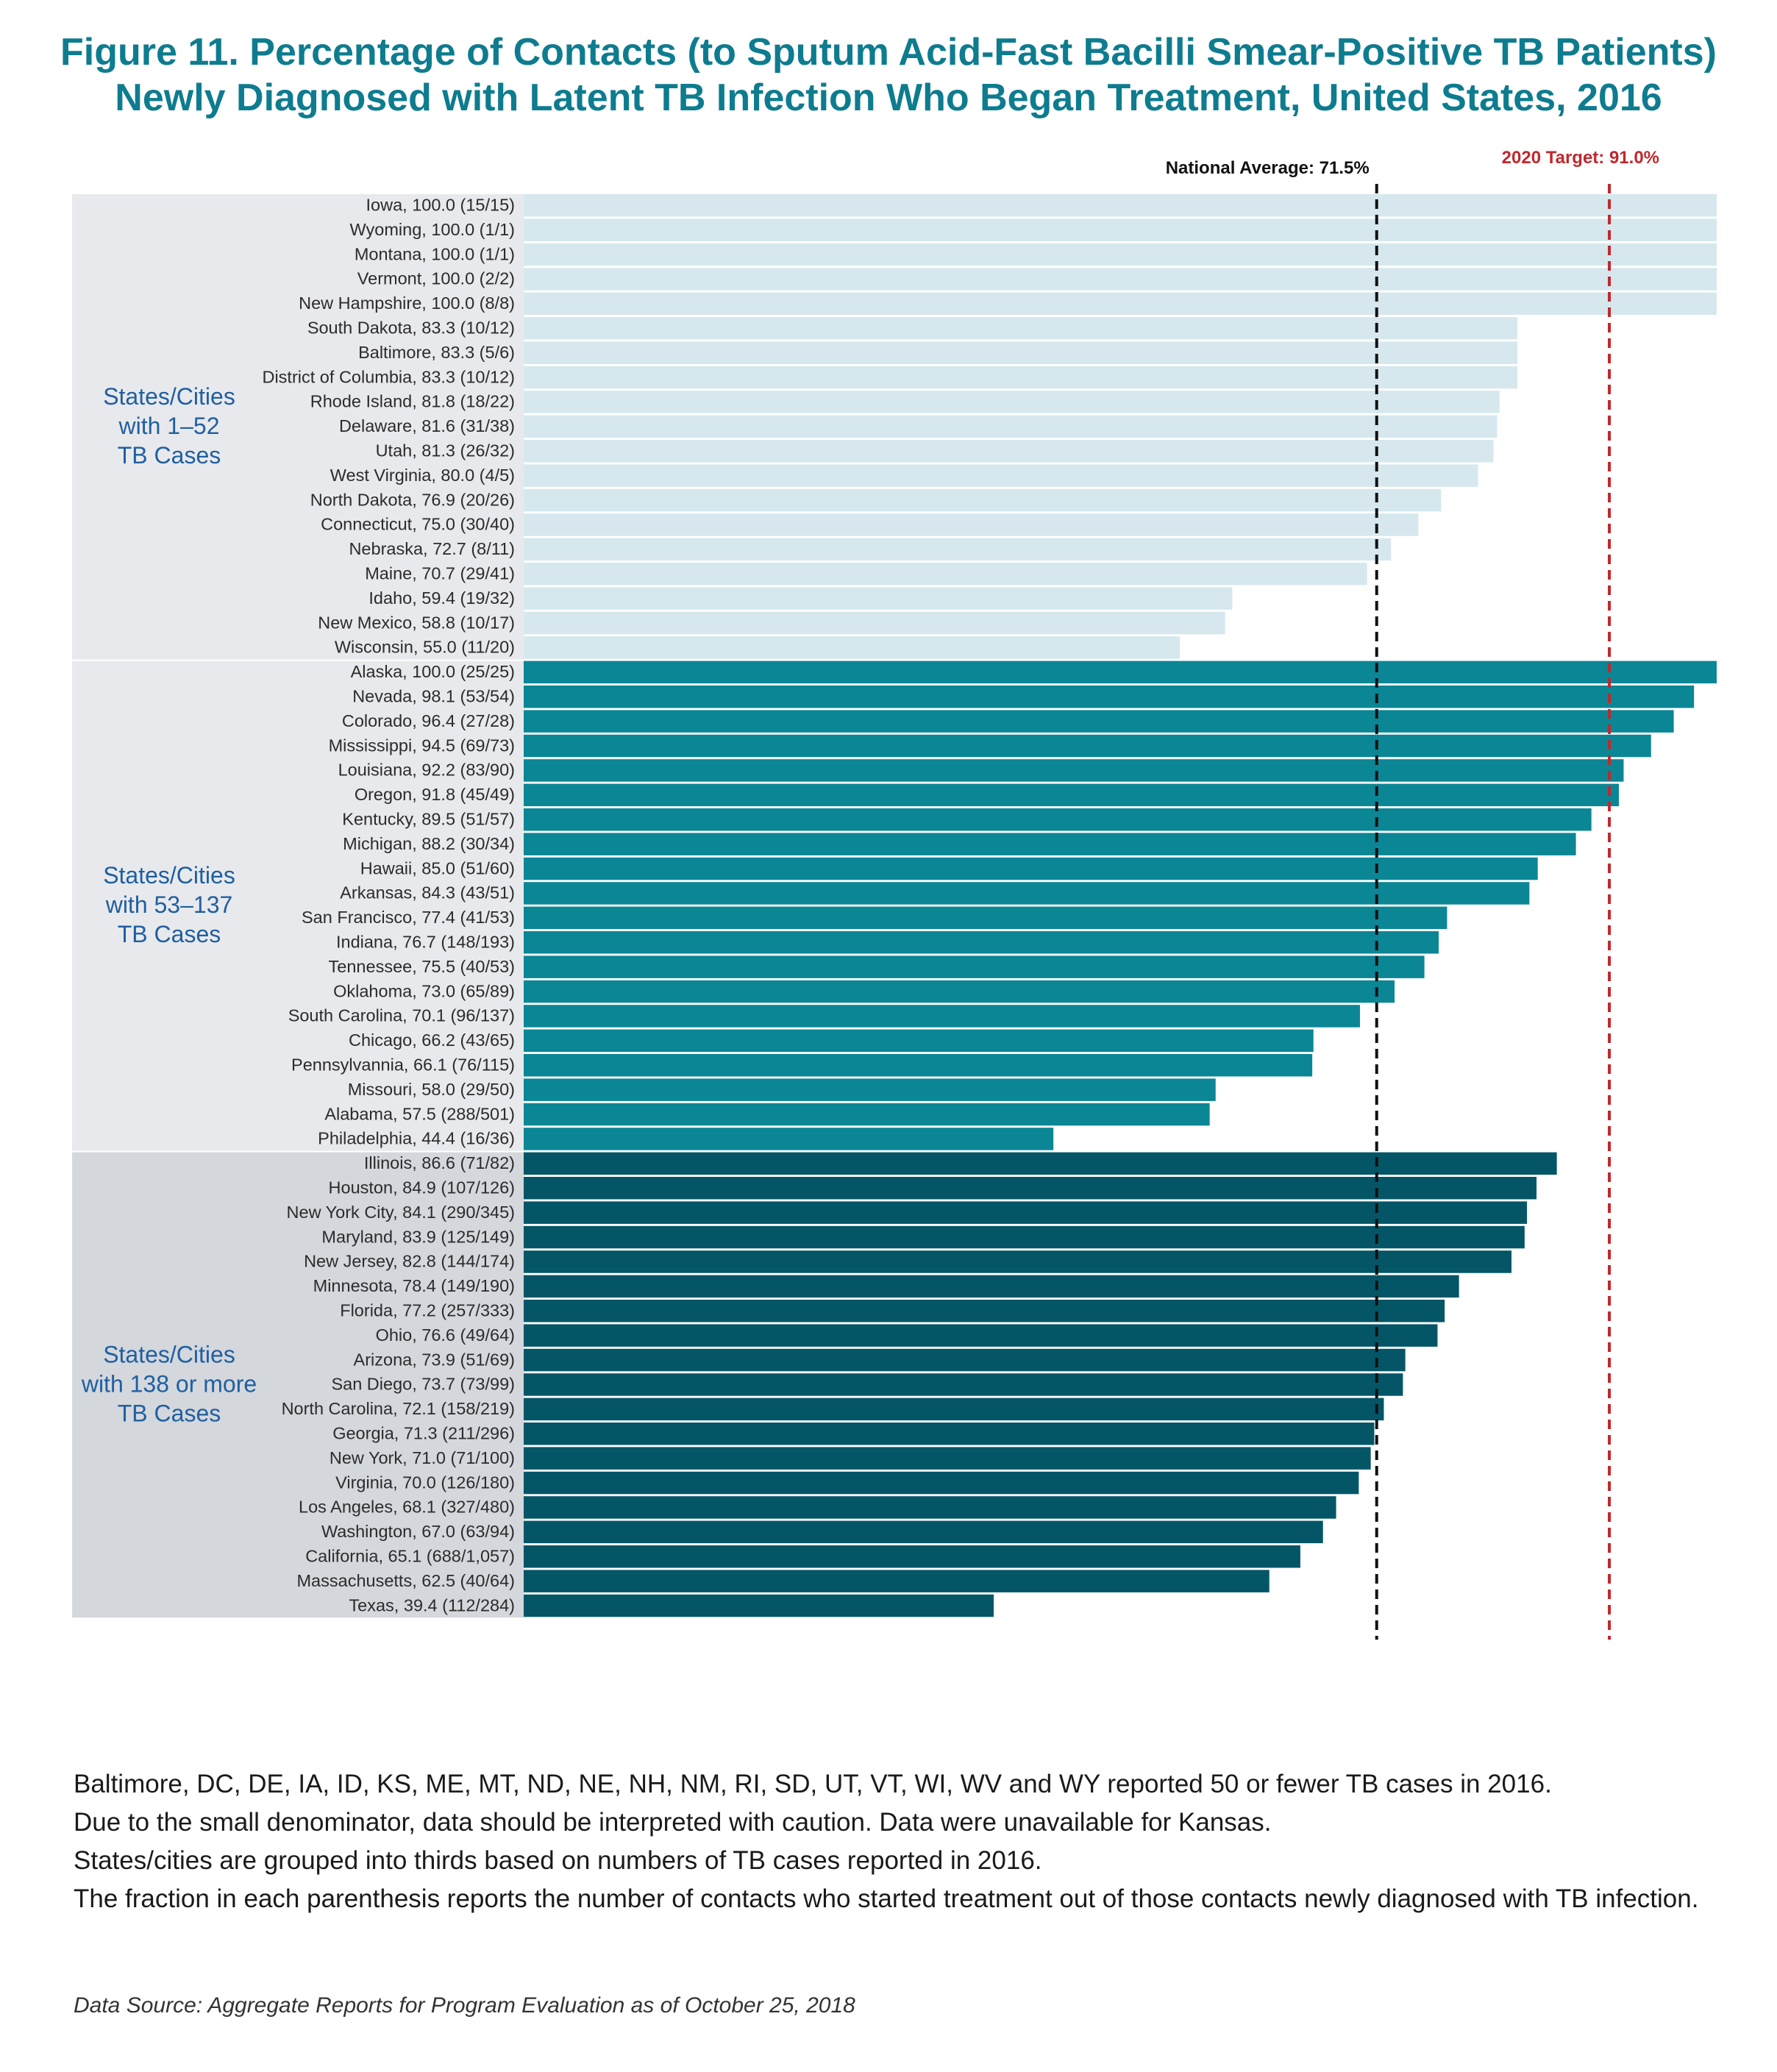  Describe the element at coordinates (1580, 158) in the screenshot. I see `reference-line-label: 2020 Target: 91.0%` at that location.